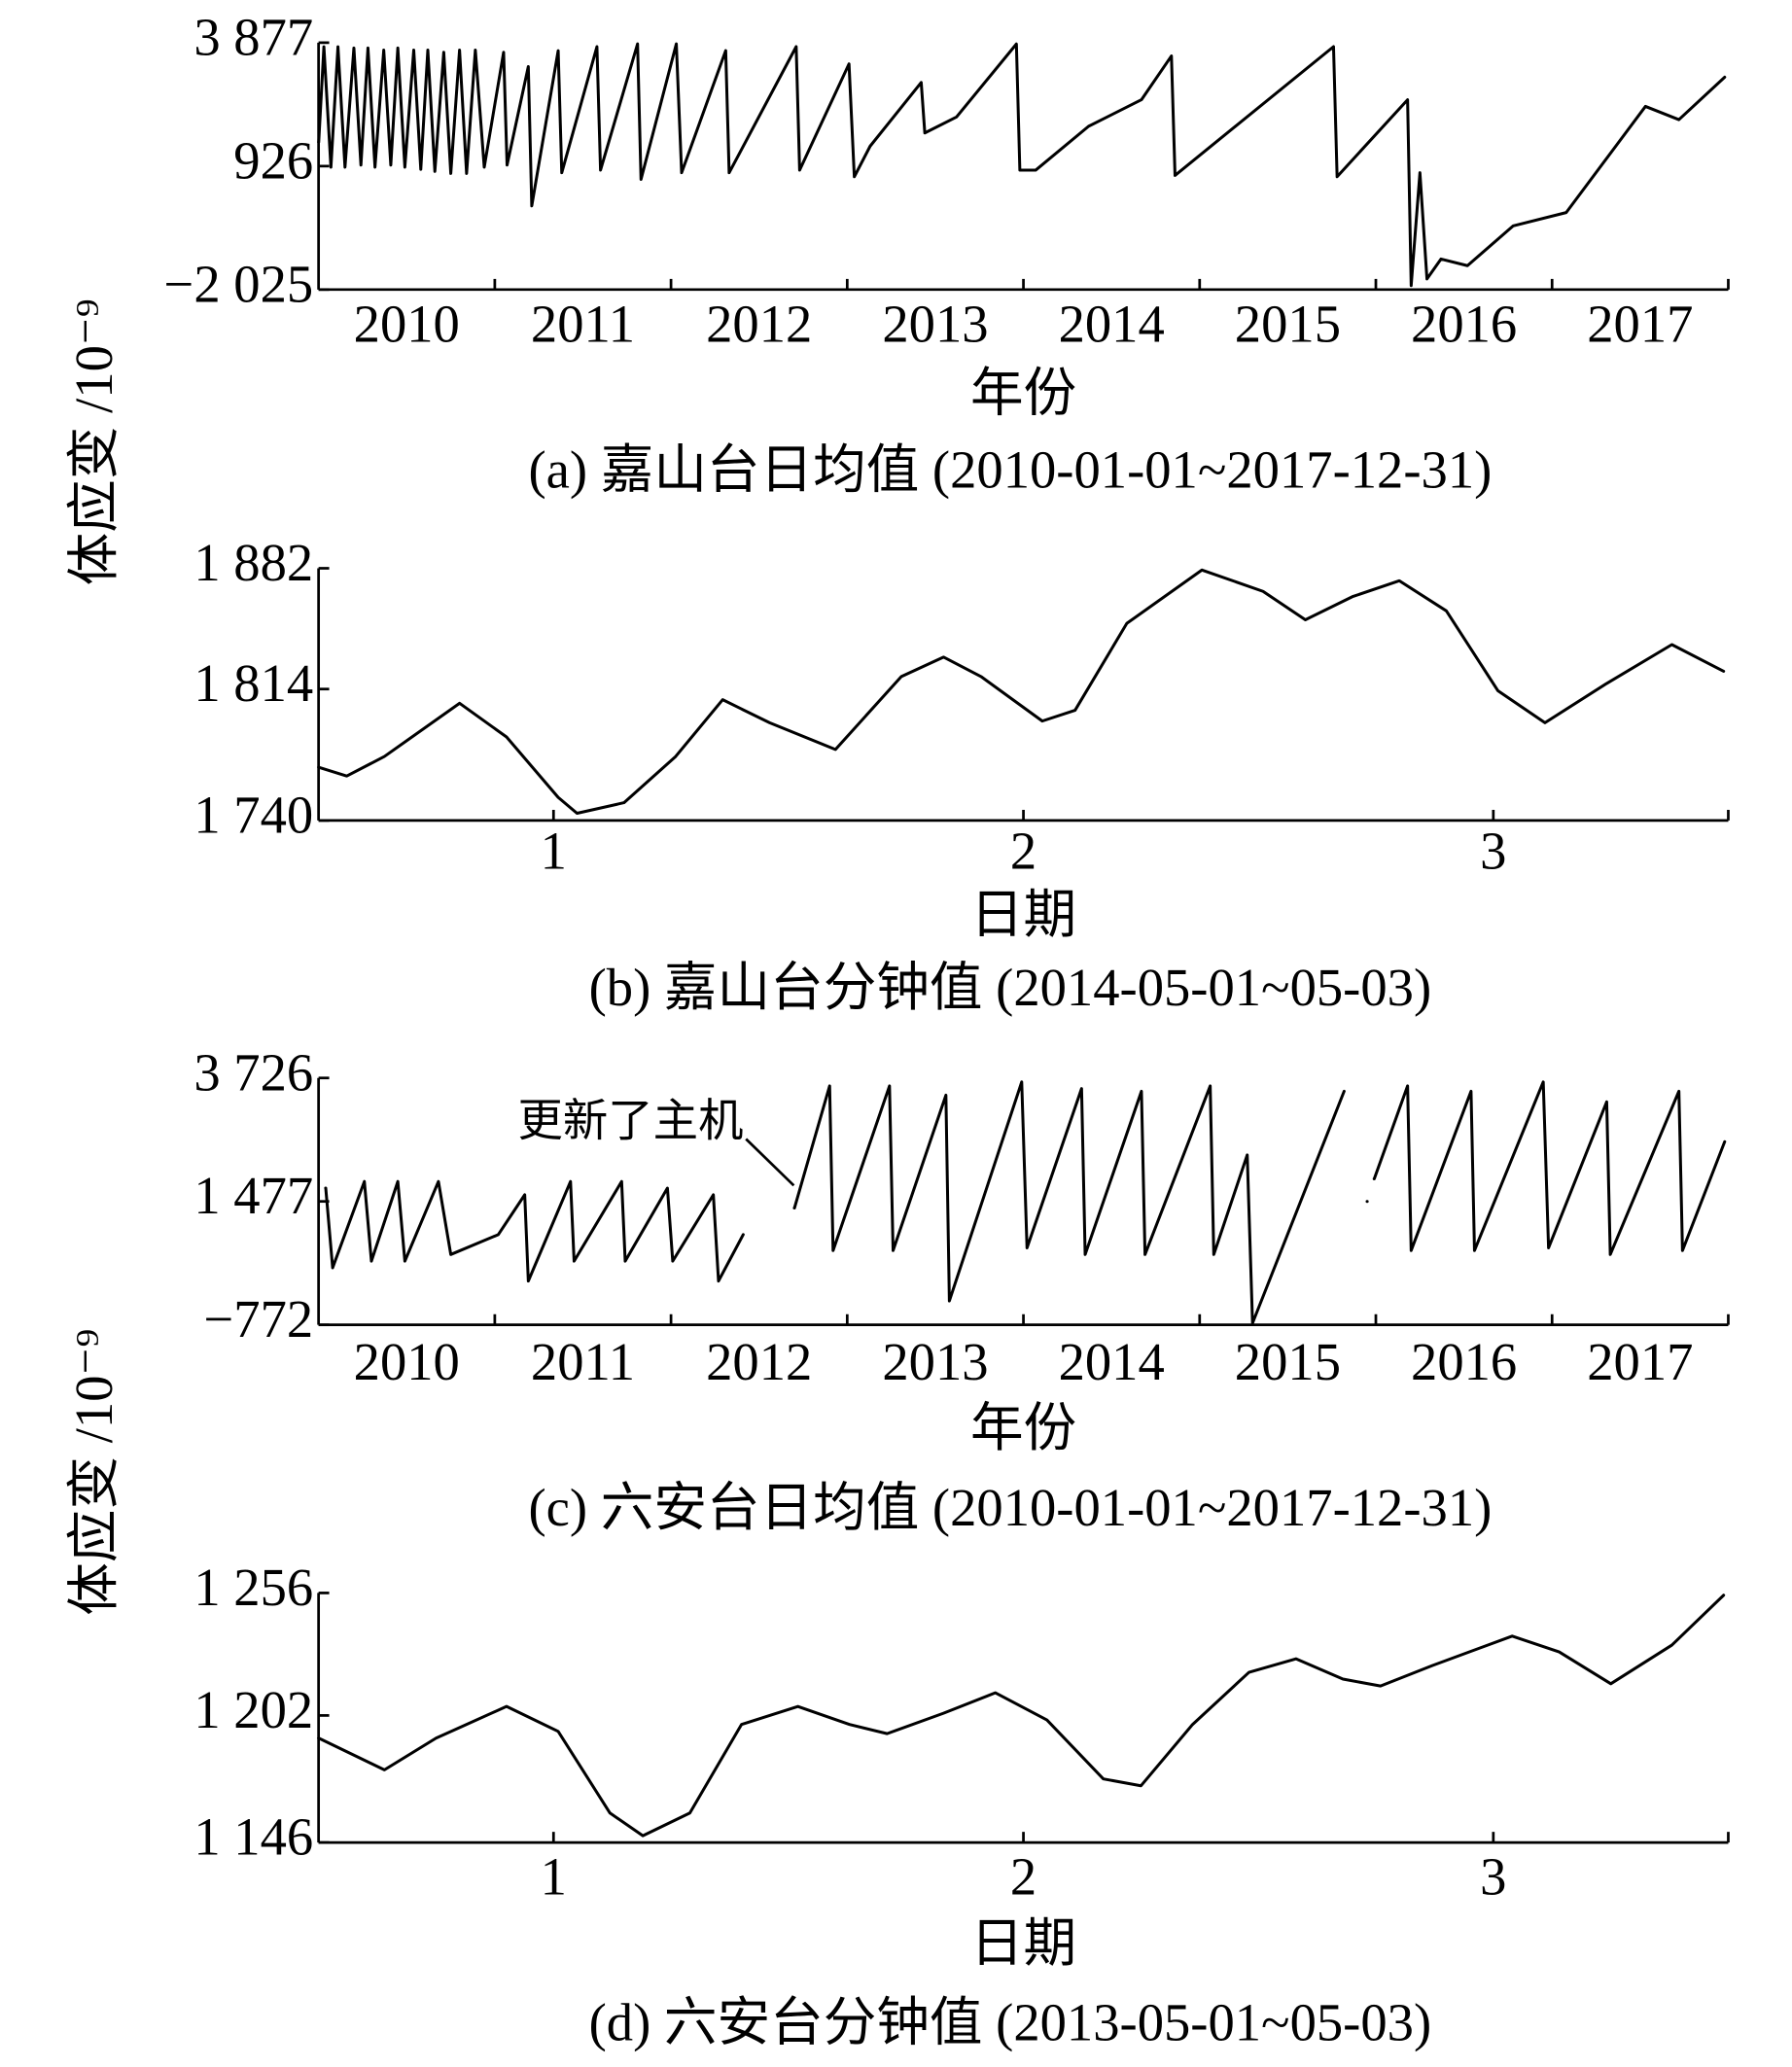 The image size is (1792, 2067). Describe the element at coordinates (253, 683) in the screenshot. I see `y-tick-label: 1 814` at that location.